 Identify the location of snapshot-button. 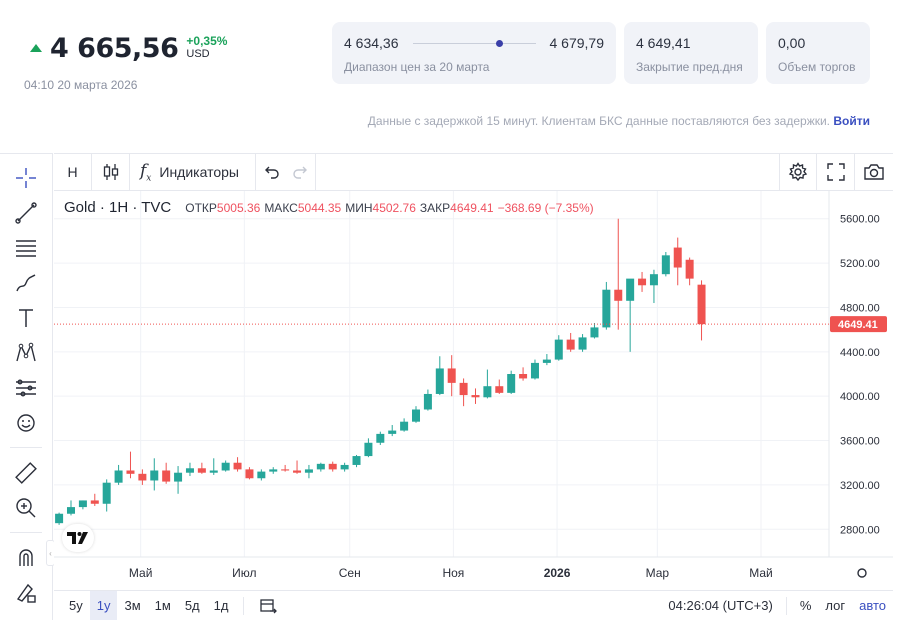
(874, 172).